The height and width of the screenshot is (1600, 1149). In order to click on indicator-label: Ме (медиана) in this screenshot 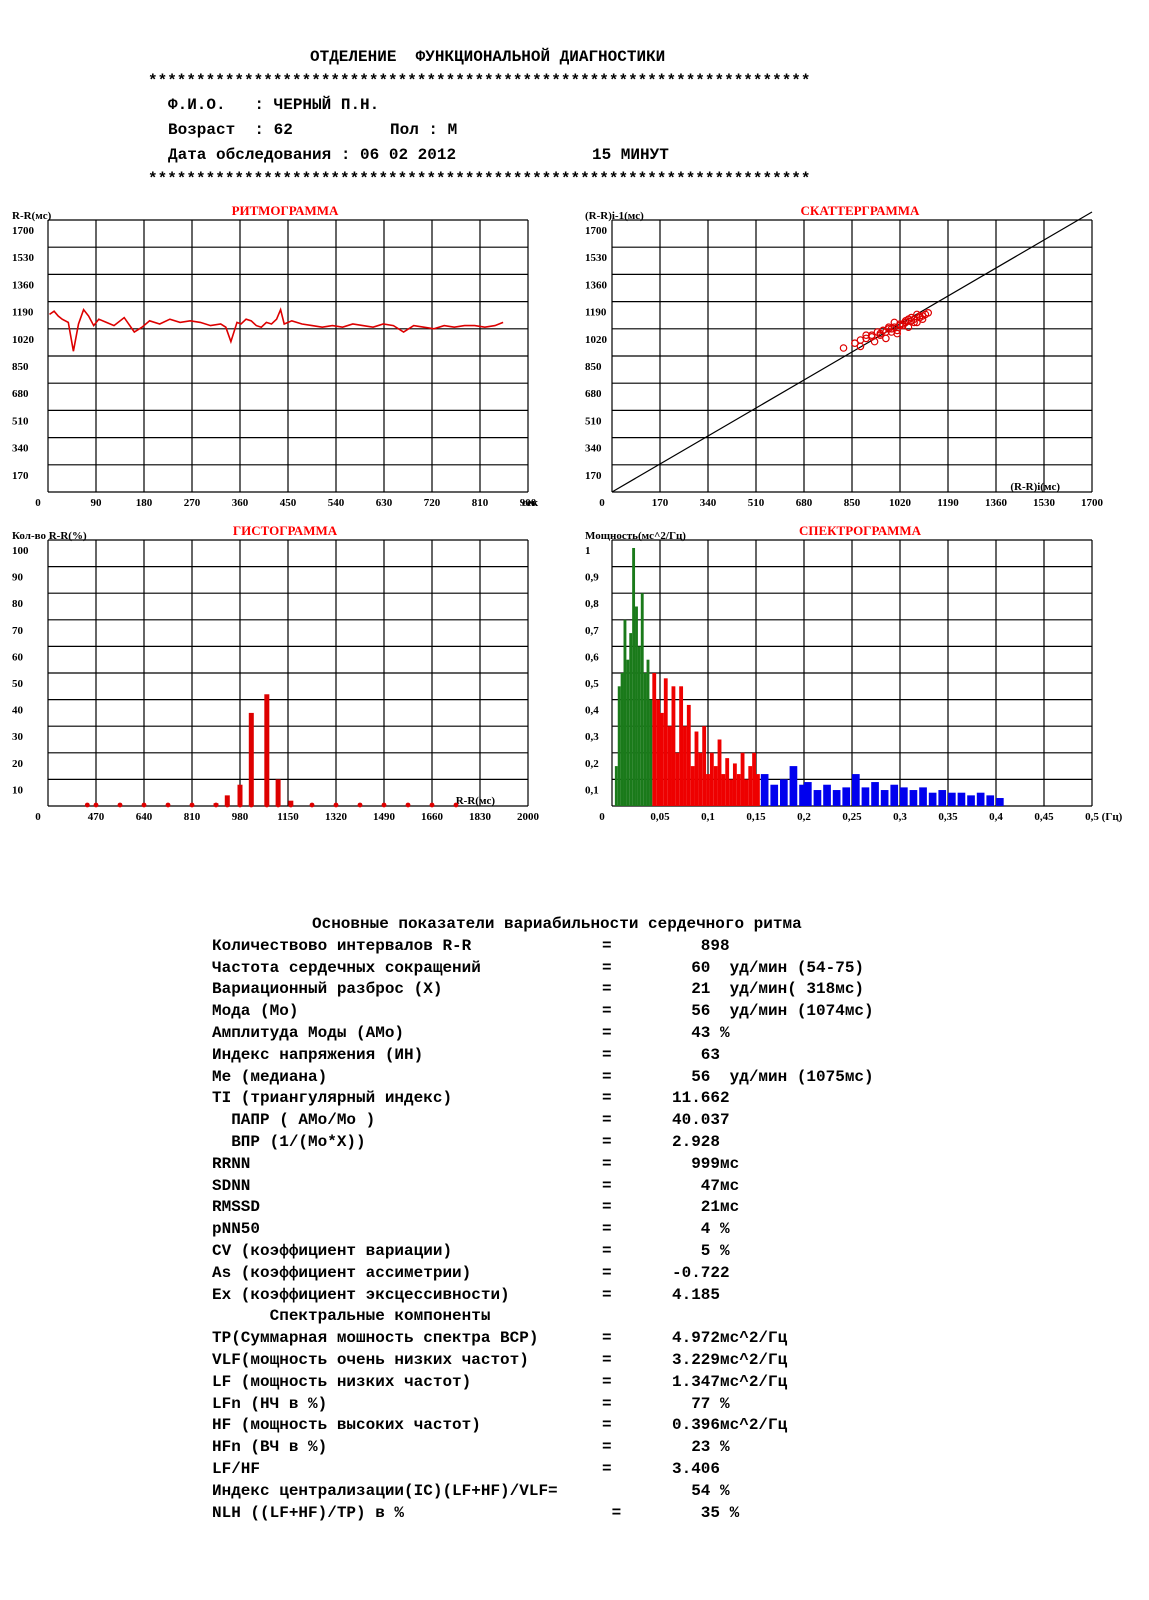, I will do `click(270, 1076)`.